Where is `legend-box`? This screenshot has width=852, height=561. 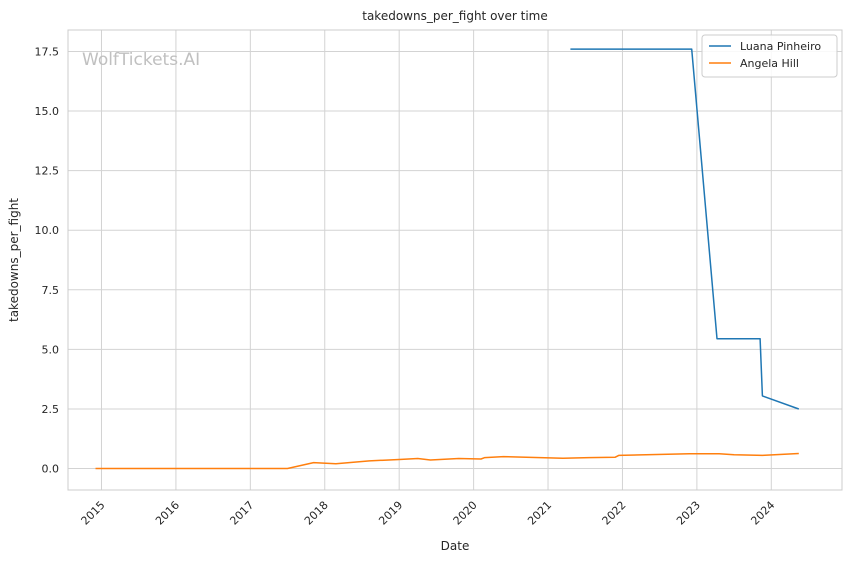 legend-box is located at coordinates (769, 56).